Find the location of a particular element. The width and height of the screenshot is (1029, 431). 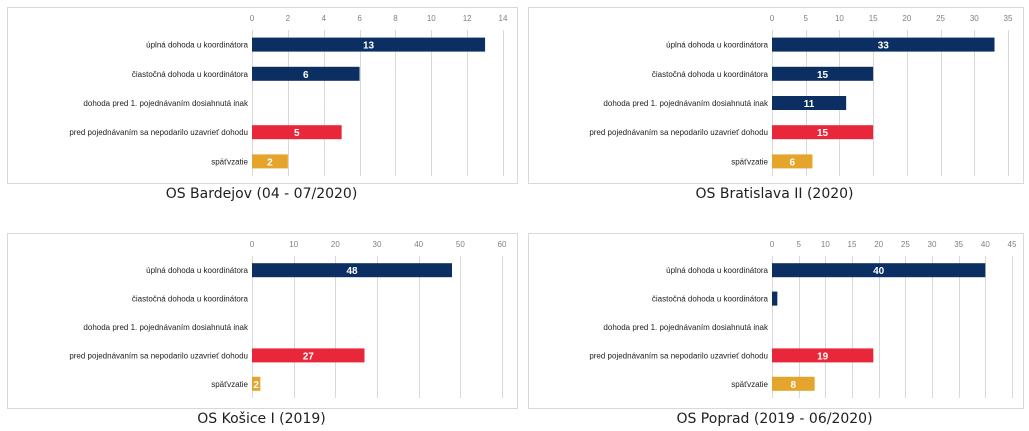

data-label: 40 is located at coordinates (879, 271).